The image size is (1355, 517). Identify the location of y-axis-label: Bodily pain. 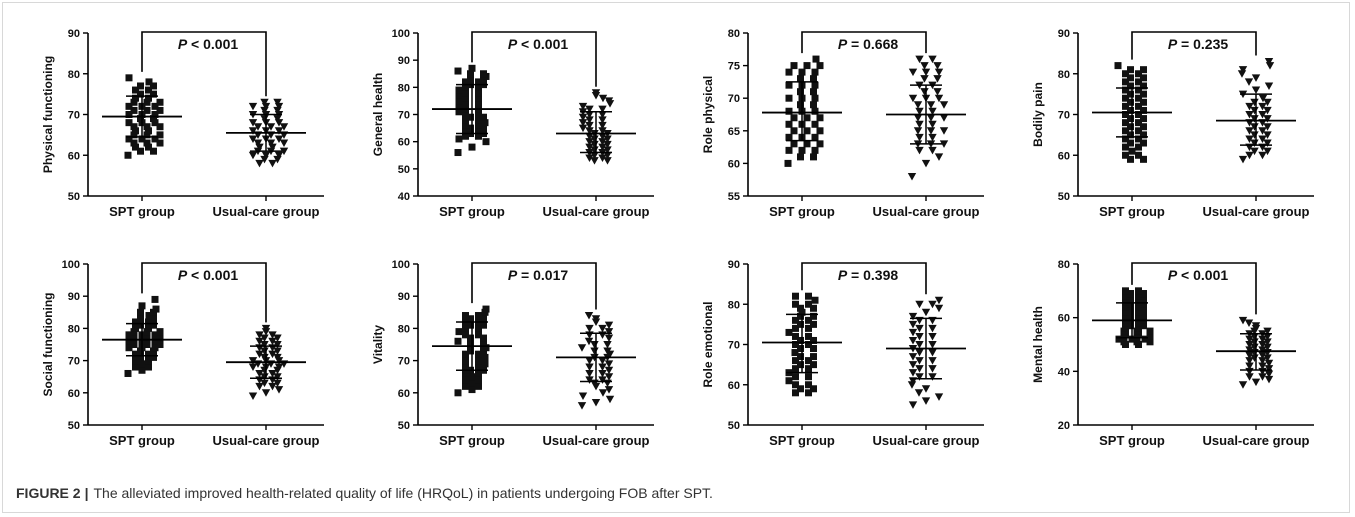
(1038, 114).